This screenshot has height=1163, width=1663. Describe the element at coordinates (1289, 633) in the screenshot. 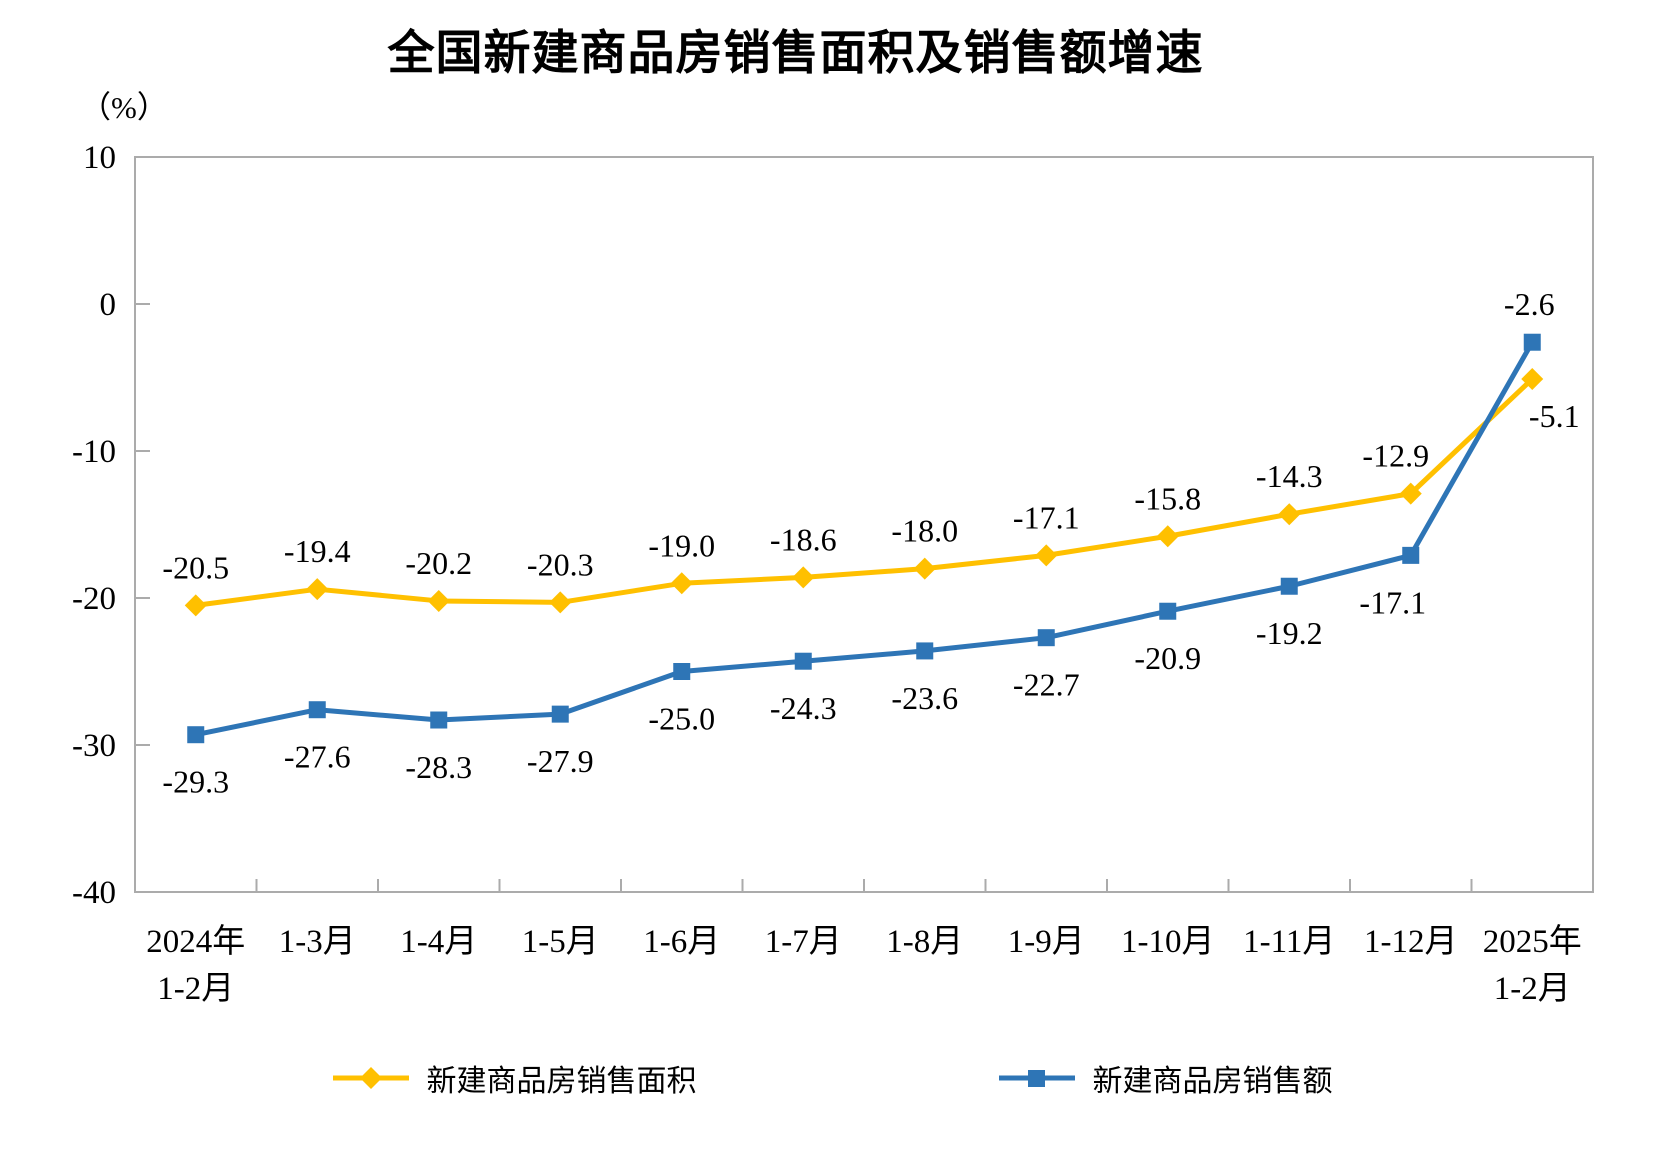

I see `data-label: -19.2` at that location.